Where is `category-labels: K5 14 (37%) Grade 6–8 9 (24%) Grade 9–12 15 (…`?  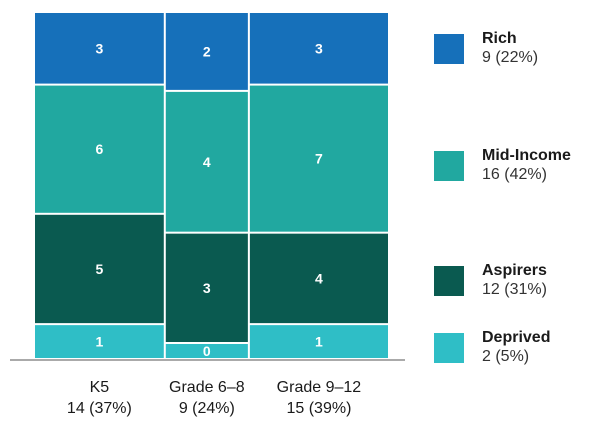
category-labels: K5 14 (37%) Grade 6–8 9 (24%) Grade 9–12 15 (… is located at coordinates (214, 398).